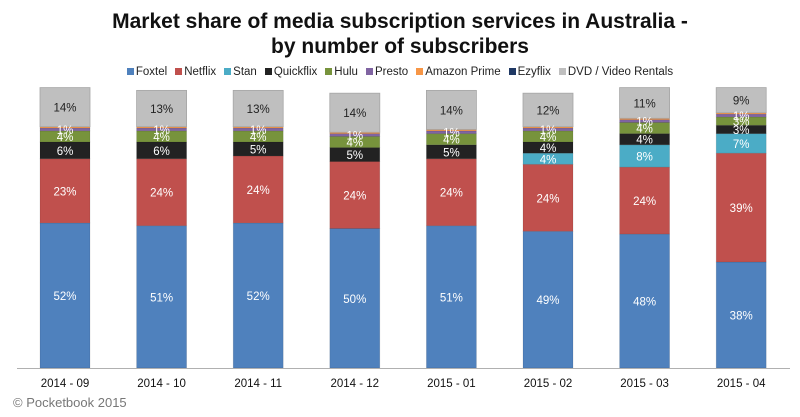  I want to click on bar-stack: 52% 24% 5%4%1% 13%, so click(258, 229).